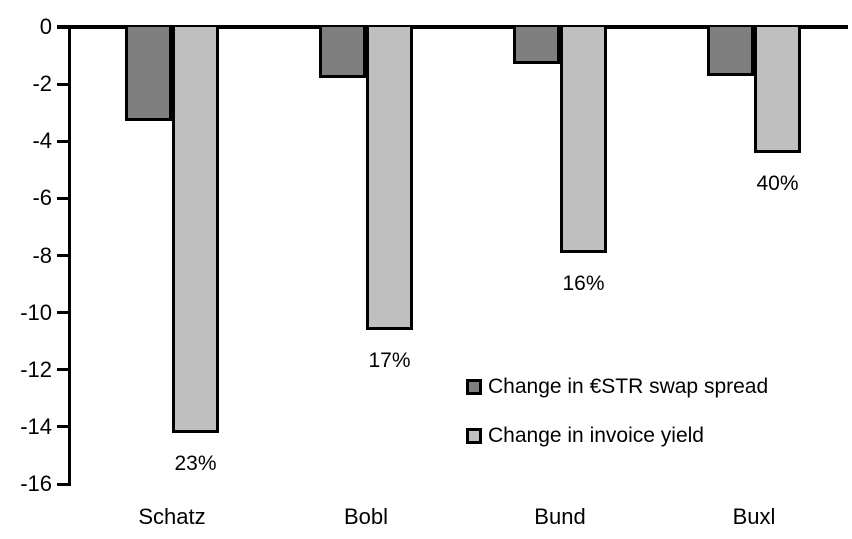  Describe the element at coordinates (777, 183) in the screenshot. I see `data-label-buxl: 40%` at that location.